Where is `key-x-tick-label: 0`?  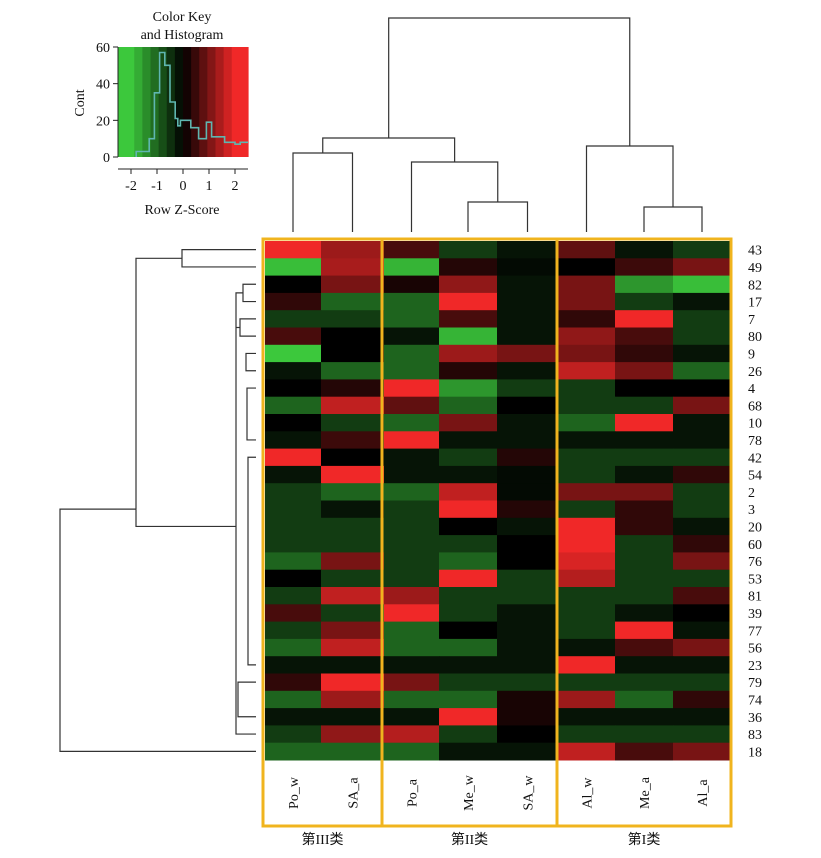
key-x-tick-label: 0 is located at coordinates (183, 186).